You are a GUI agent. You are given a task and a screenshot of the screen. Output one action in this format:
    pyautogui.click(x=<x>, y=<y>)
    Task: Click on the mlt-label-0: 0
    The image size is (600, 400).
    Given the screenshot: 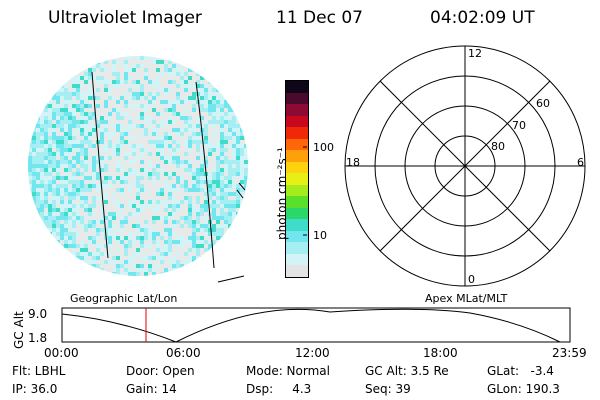 What is the action you would take?
    pyautogui.click(x=471, y=279)
    